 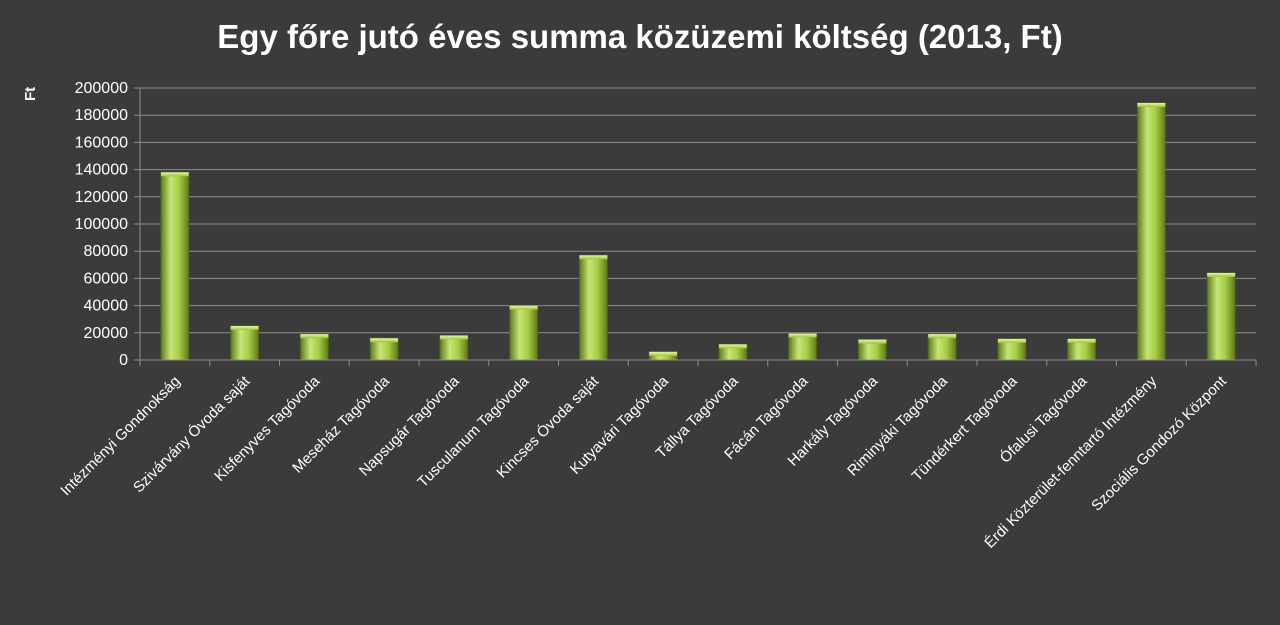 I want to click on y-tick-label: 60000, so click(x=106, y=278).